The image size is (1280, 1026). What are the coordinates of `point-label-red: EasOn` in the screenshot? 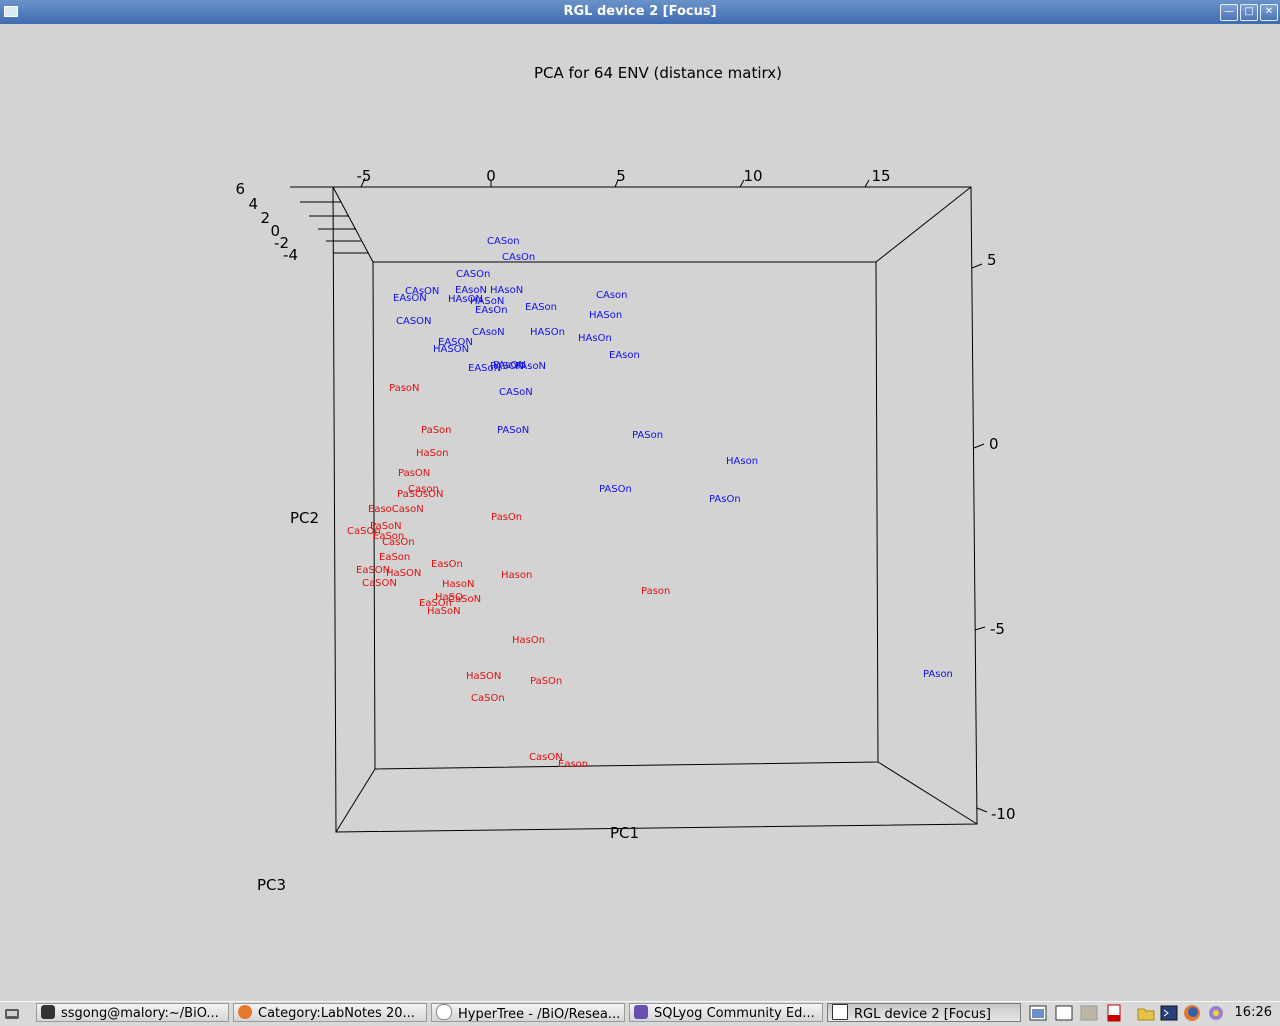 It's located at (447, 564).